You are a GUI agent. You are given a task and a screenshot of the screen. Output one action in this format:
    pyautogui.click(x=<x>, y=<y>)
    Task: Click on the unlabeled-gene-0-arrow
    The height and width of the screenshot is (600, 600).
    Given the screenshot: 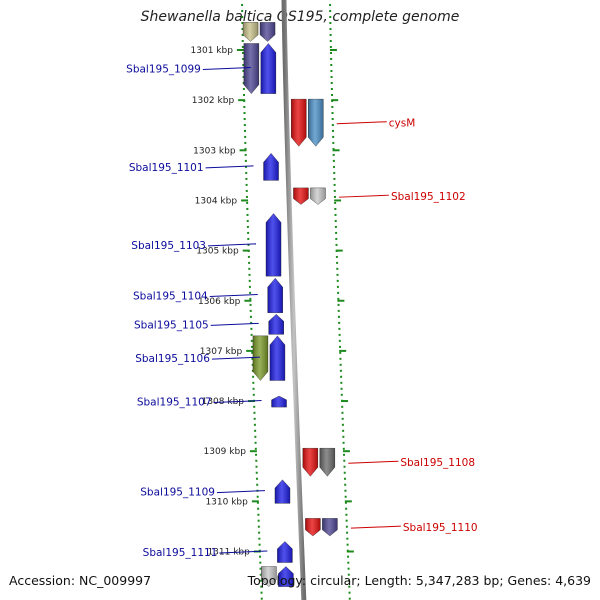 What is the action you would take?
    pyautogui.click(x=250, y=32)
    